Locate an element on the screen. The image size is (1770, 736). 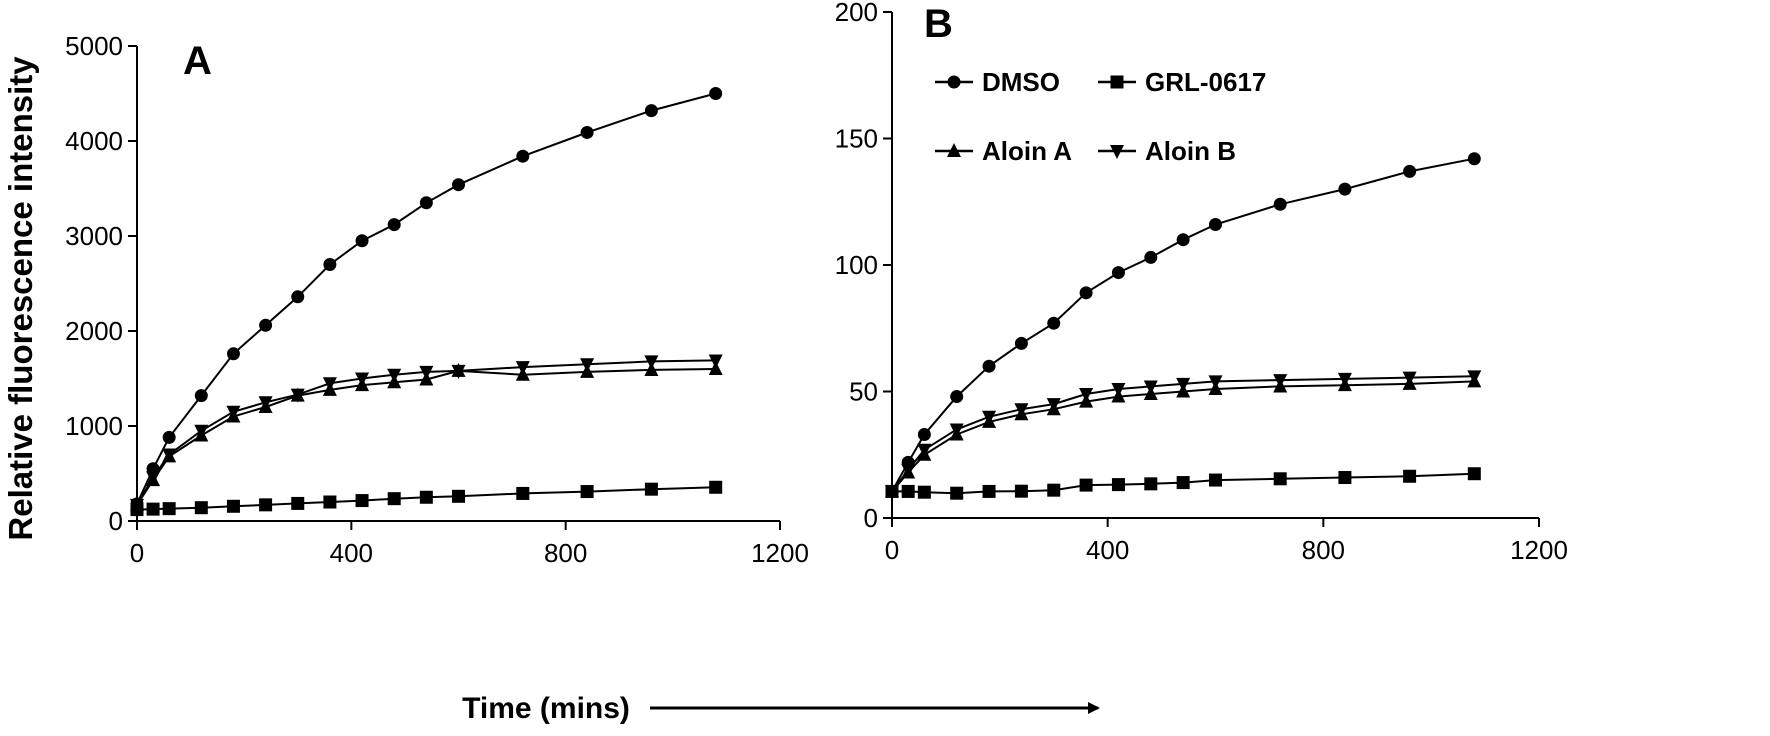
legend-item-aloin-a: Aloin A is located at coordinates (1003, 151).